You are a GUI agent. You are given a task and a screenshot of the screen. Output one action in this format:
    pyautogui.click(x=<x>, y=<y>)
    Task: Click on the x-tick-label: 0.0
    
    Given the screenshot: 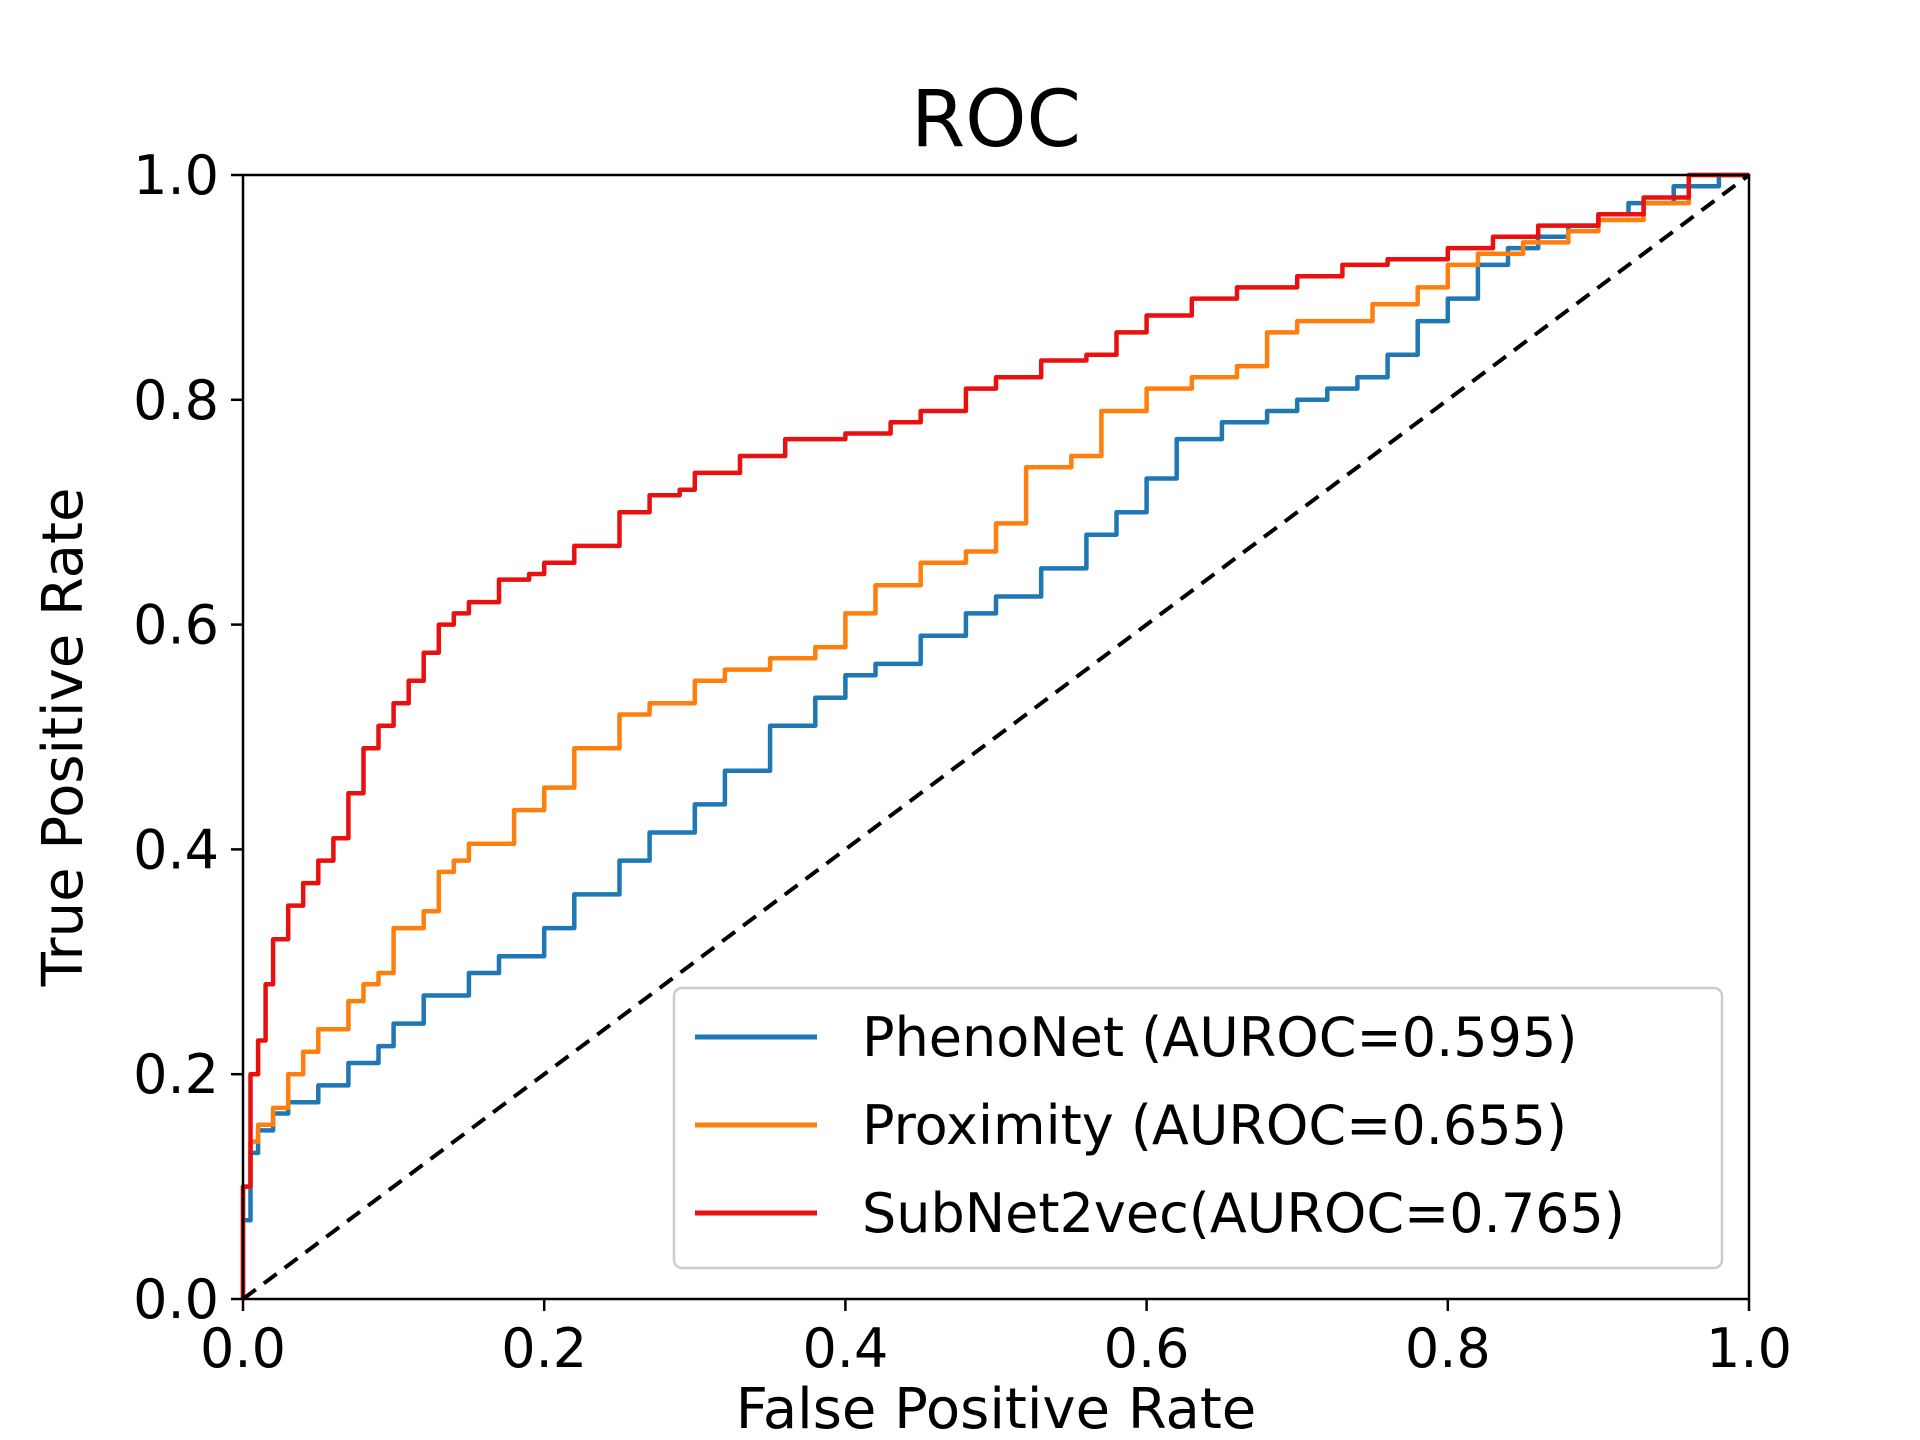 What is the action you would take?
    pyautogui.click(x=243, y=1348)
    